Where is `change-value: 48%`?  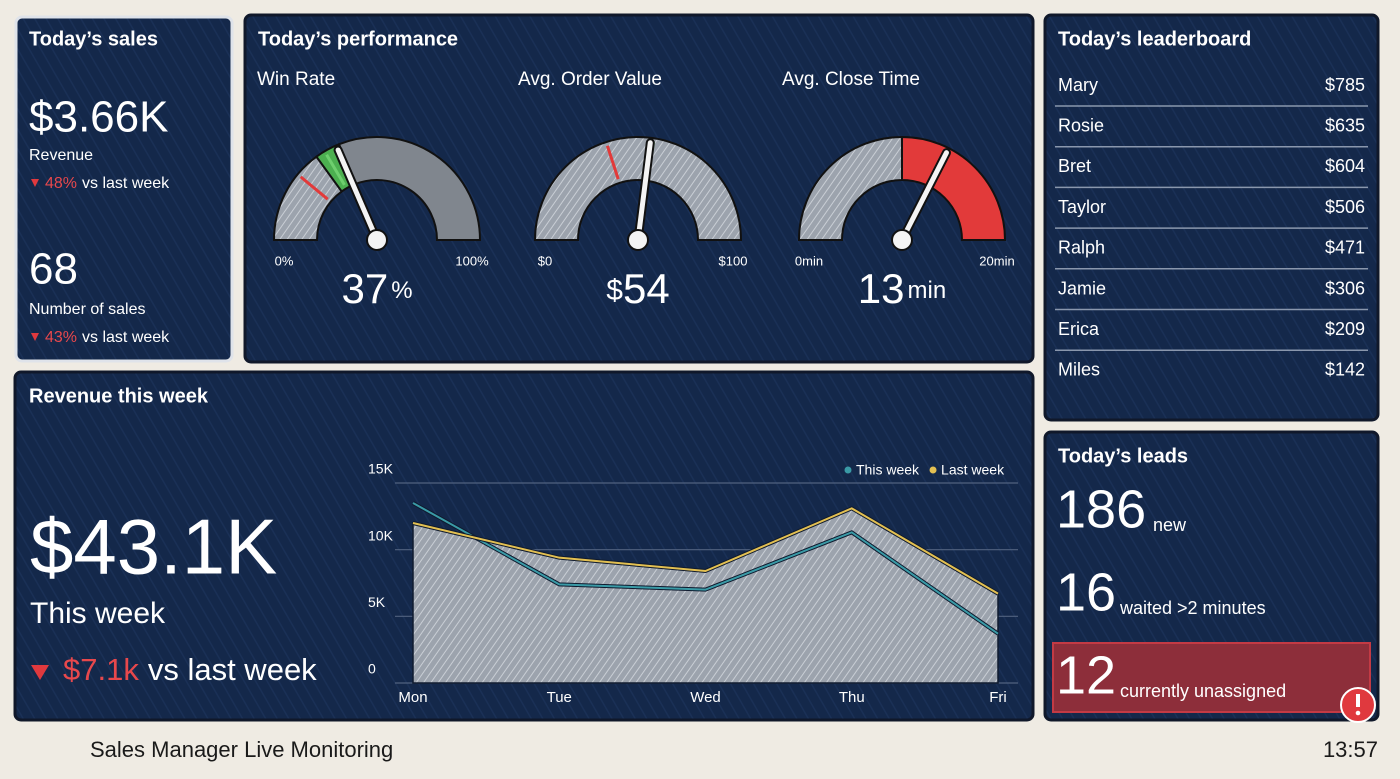
change-value: 48% is located at coordinates (61, 183).